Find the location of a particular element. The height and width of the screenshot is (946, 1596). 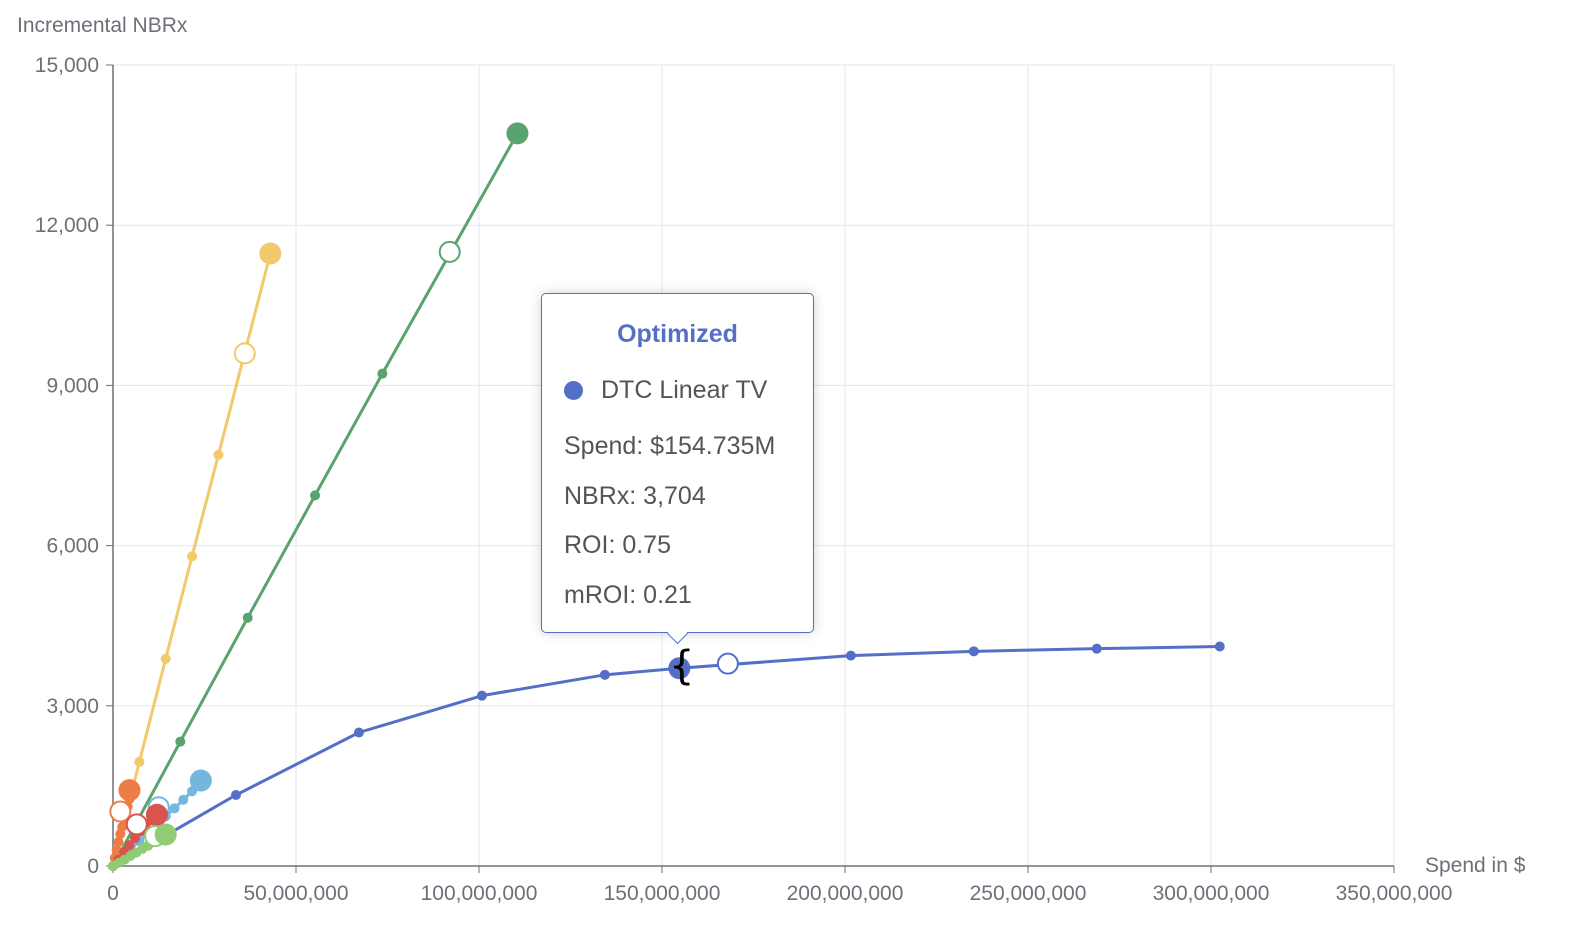

y-tick-label: 0 is located at coordinates (93, 866).